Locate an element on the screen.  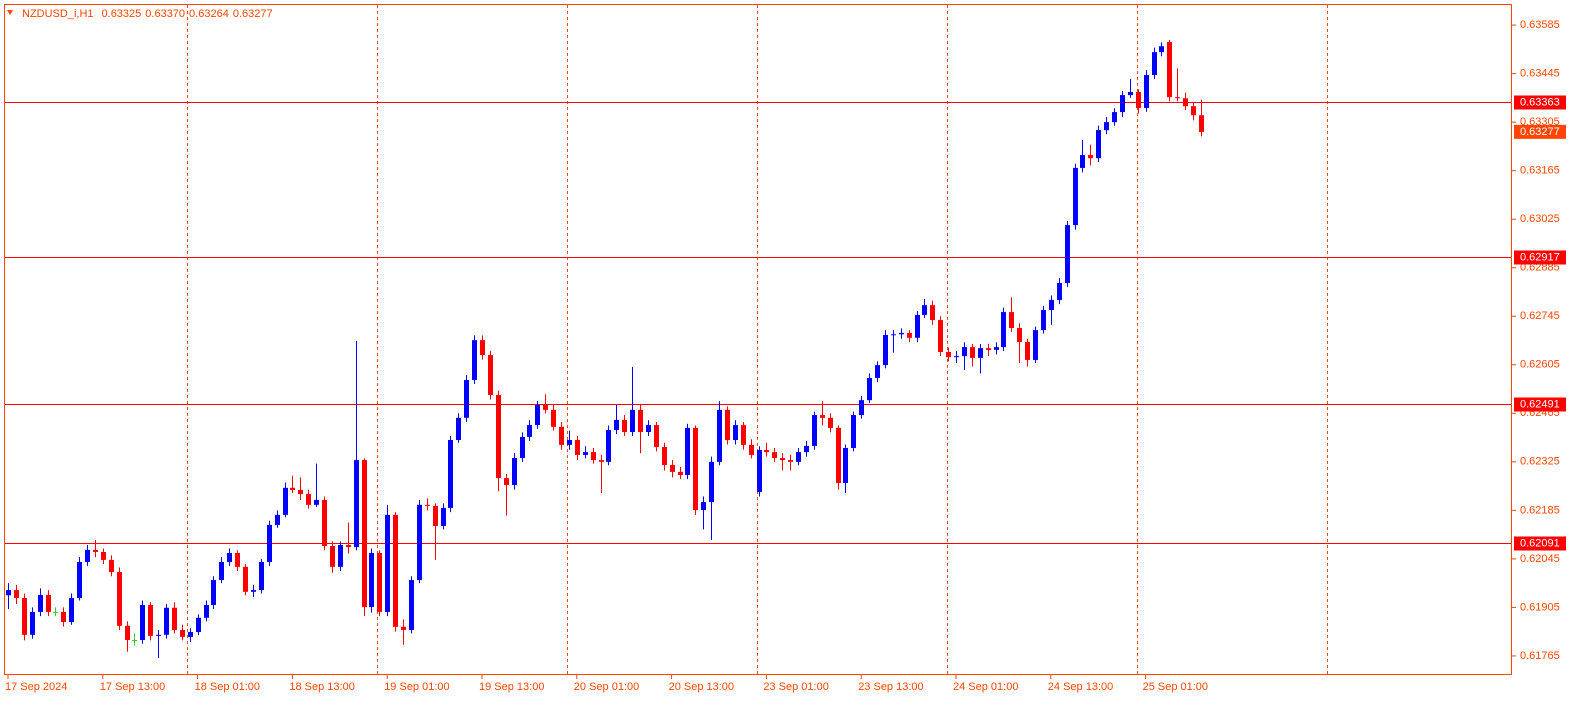
y-tick-label: 0.62325 is located at coordinates (1540, 462).